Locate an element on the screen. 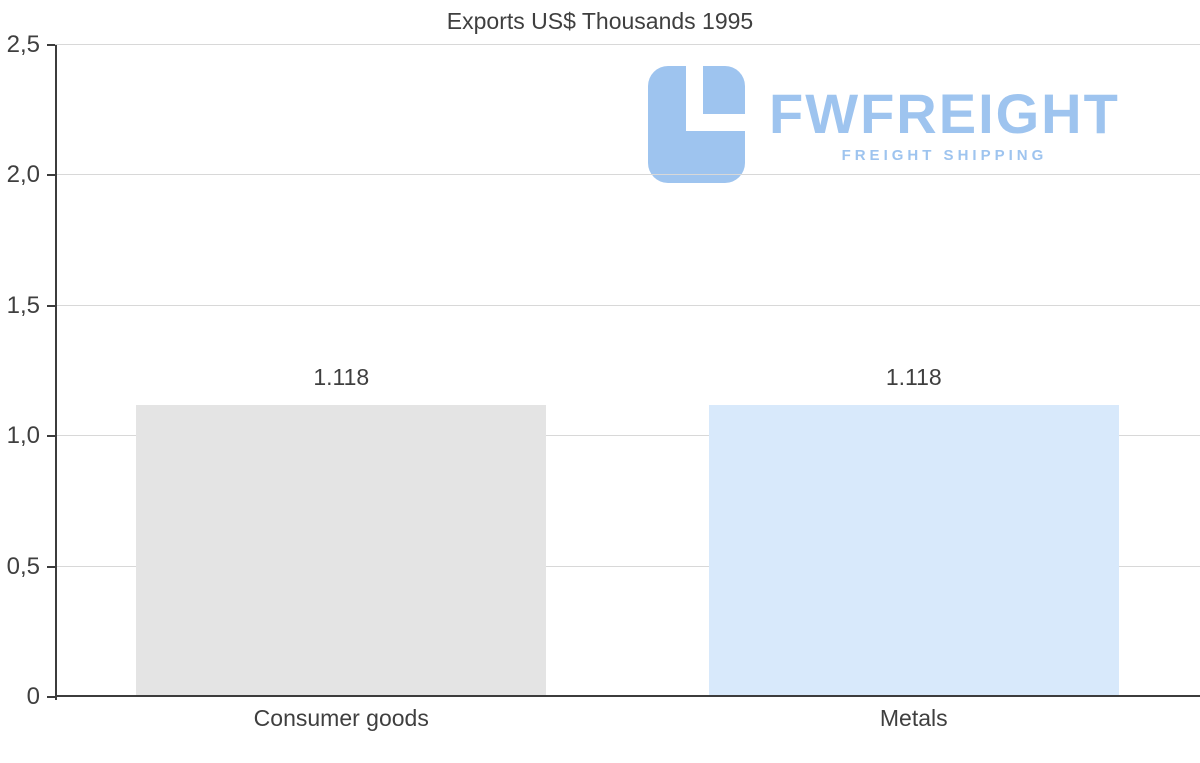  watermark-logo: FWFREIGHT FREIGHT SHIPPING is located at coordinates (884, 124).